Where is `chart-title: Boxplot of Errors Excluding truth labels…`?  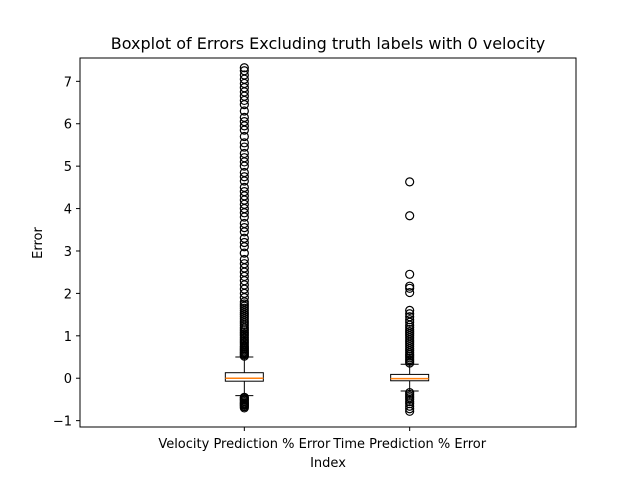
chart-title: Boxplot of Errors Excluding truth labels… is located at coordinates (328, 43).